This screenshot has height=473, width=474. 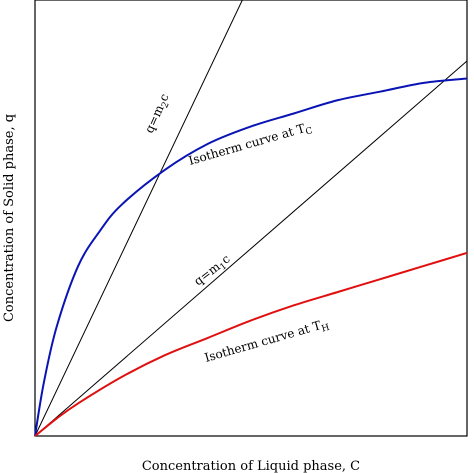 I want to click on x-axis-label: Concentration of Liquid phase, C, so click(x=251, y=466).